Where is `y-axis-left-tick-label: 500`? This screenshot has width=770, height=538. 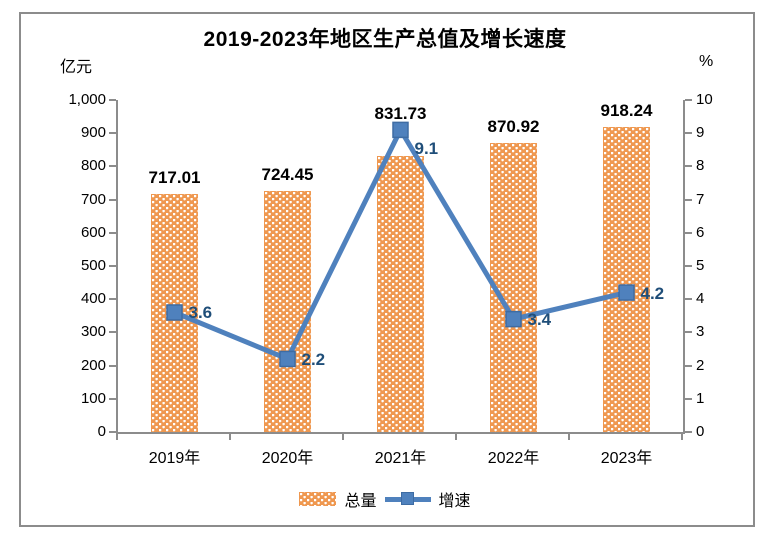 y-axis-left-tick-label: 500 is located at coordinates (93, 265).